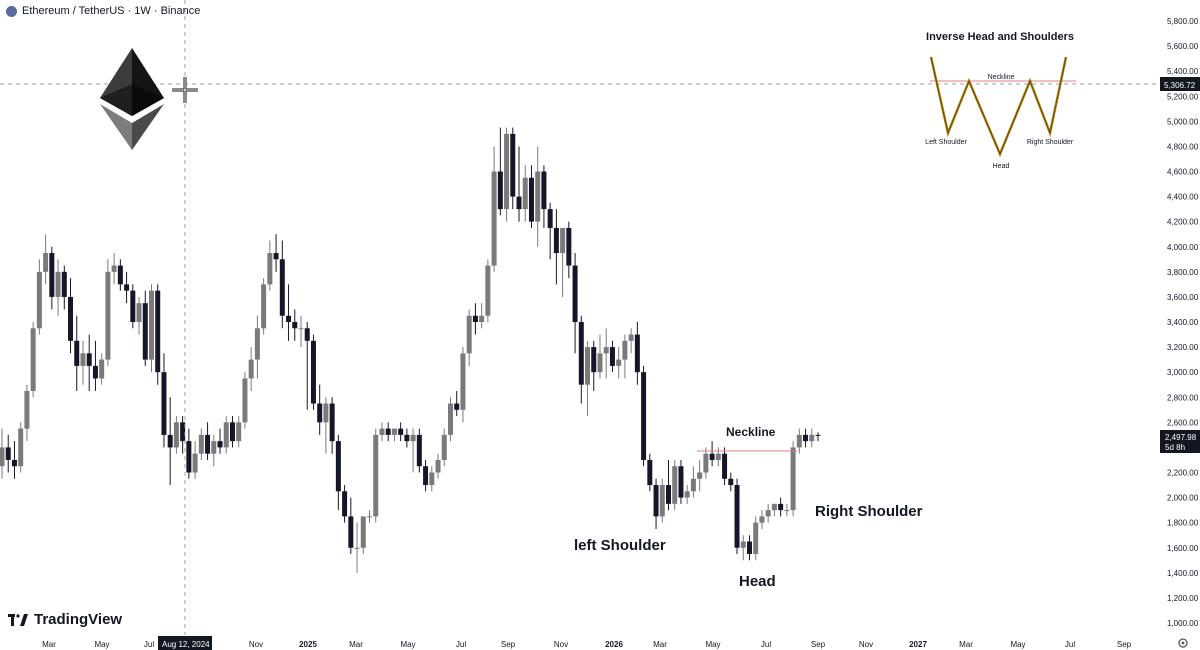 This screenshot has width=1200, height=650. What do you see at coordinates (1183, 397) in the screenshot?
I see `price-tick-label: 2,800.00` at bounding box center [1183, 397].